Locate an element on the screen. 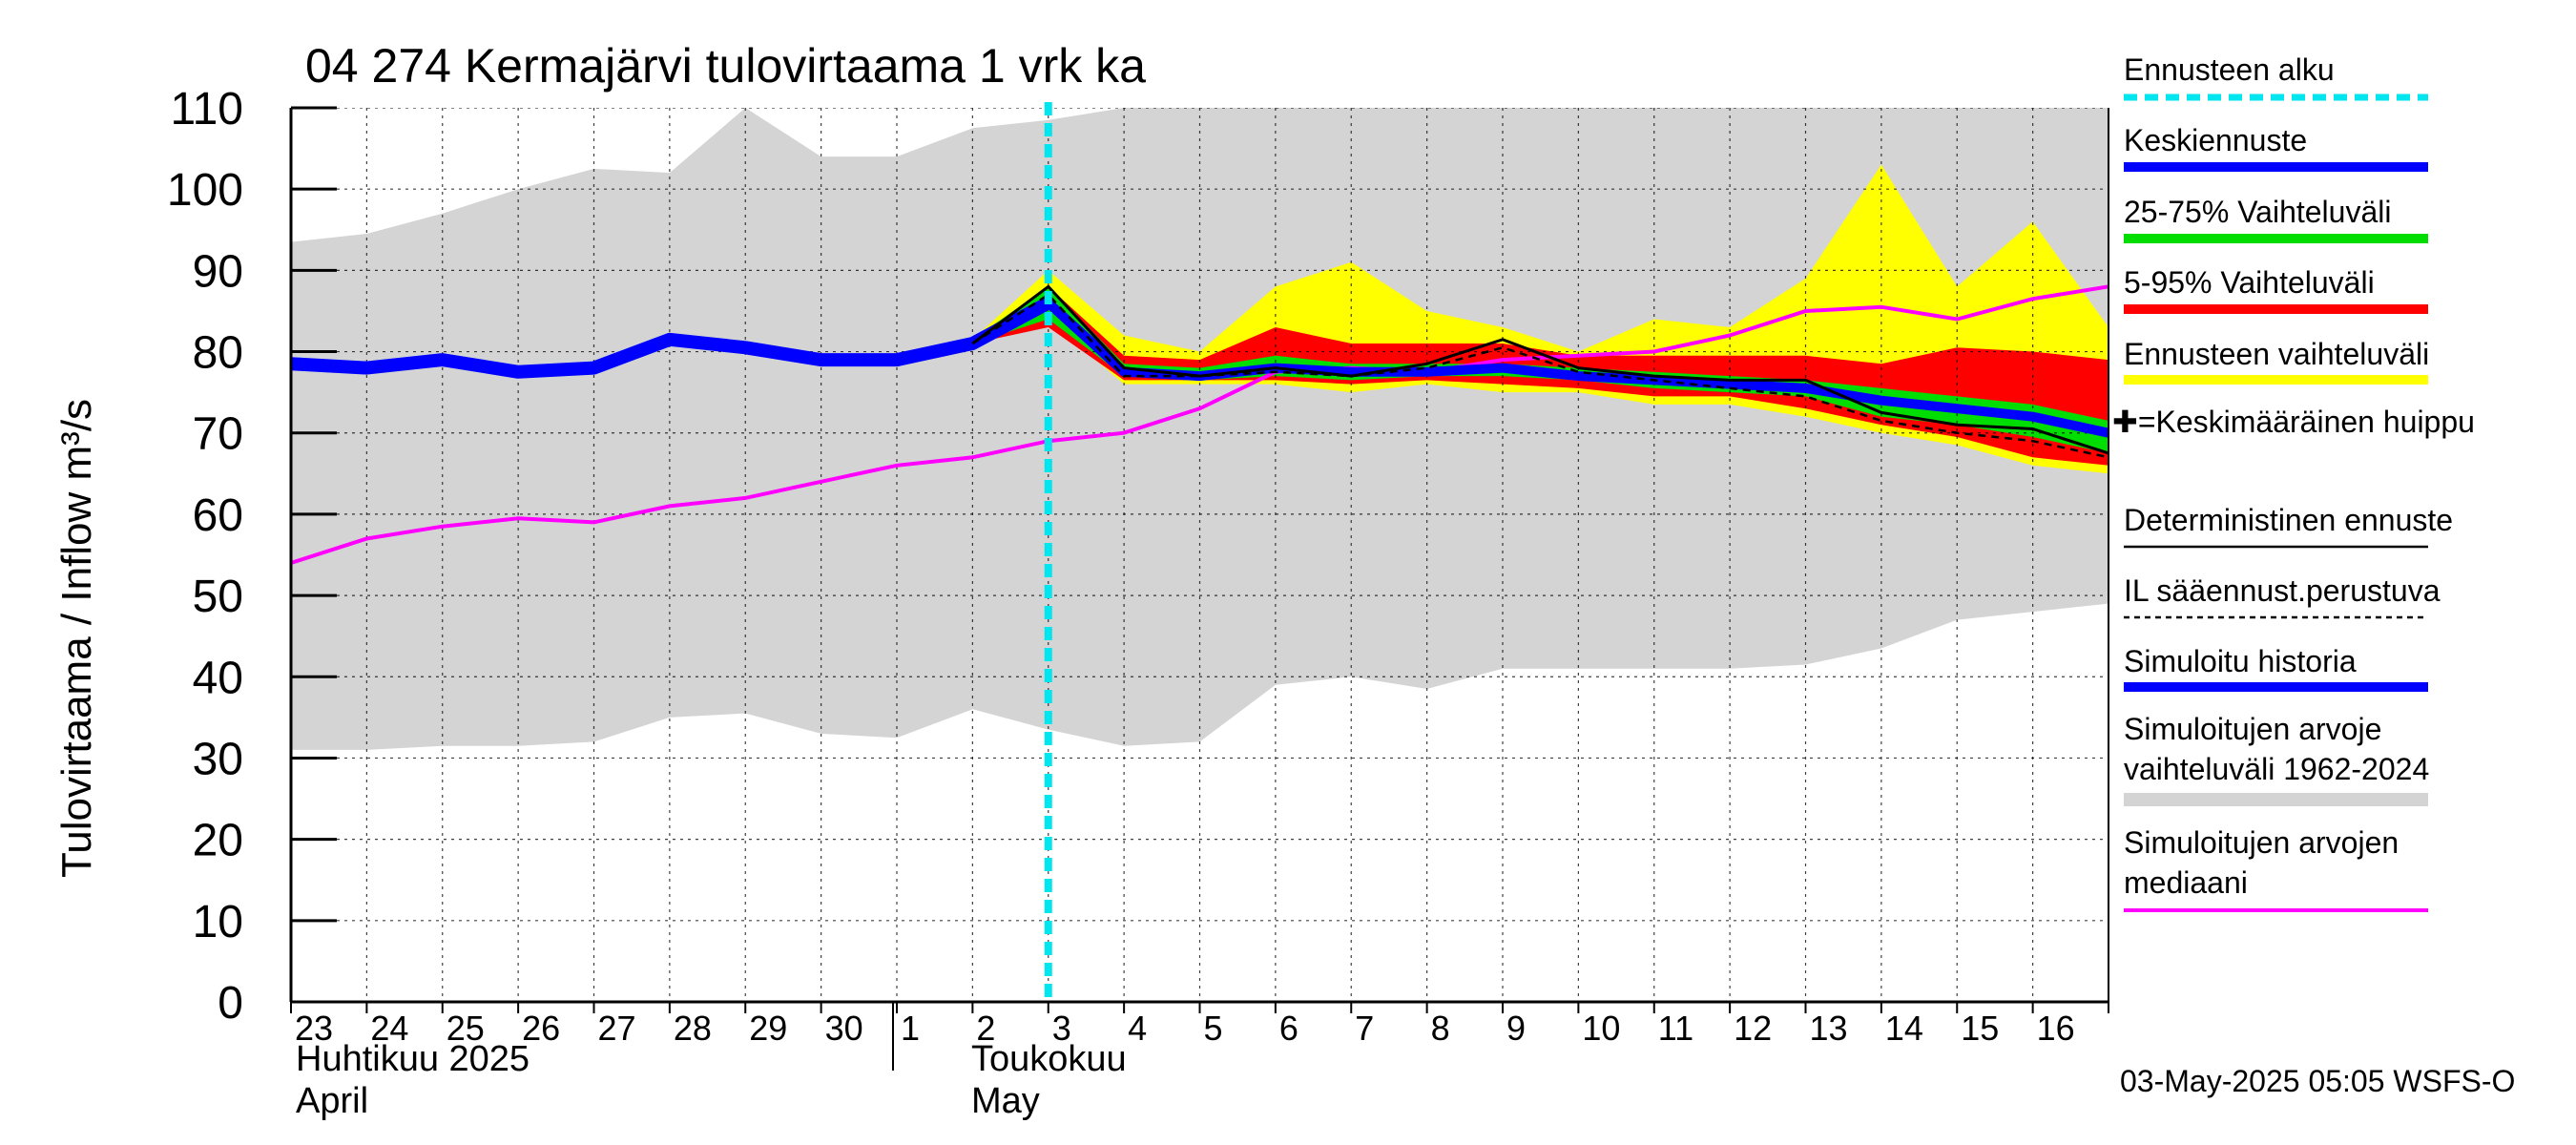 This screenshot has width=2576, height=1145. y-tick-label: 60 is located at coordinates (218, 516).